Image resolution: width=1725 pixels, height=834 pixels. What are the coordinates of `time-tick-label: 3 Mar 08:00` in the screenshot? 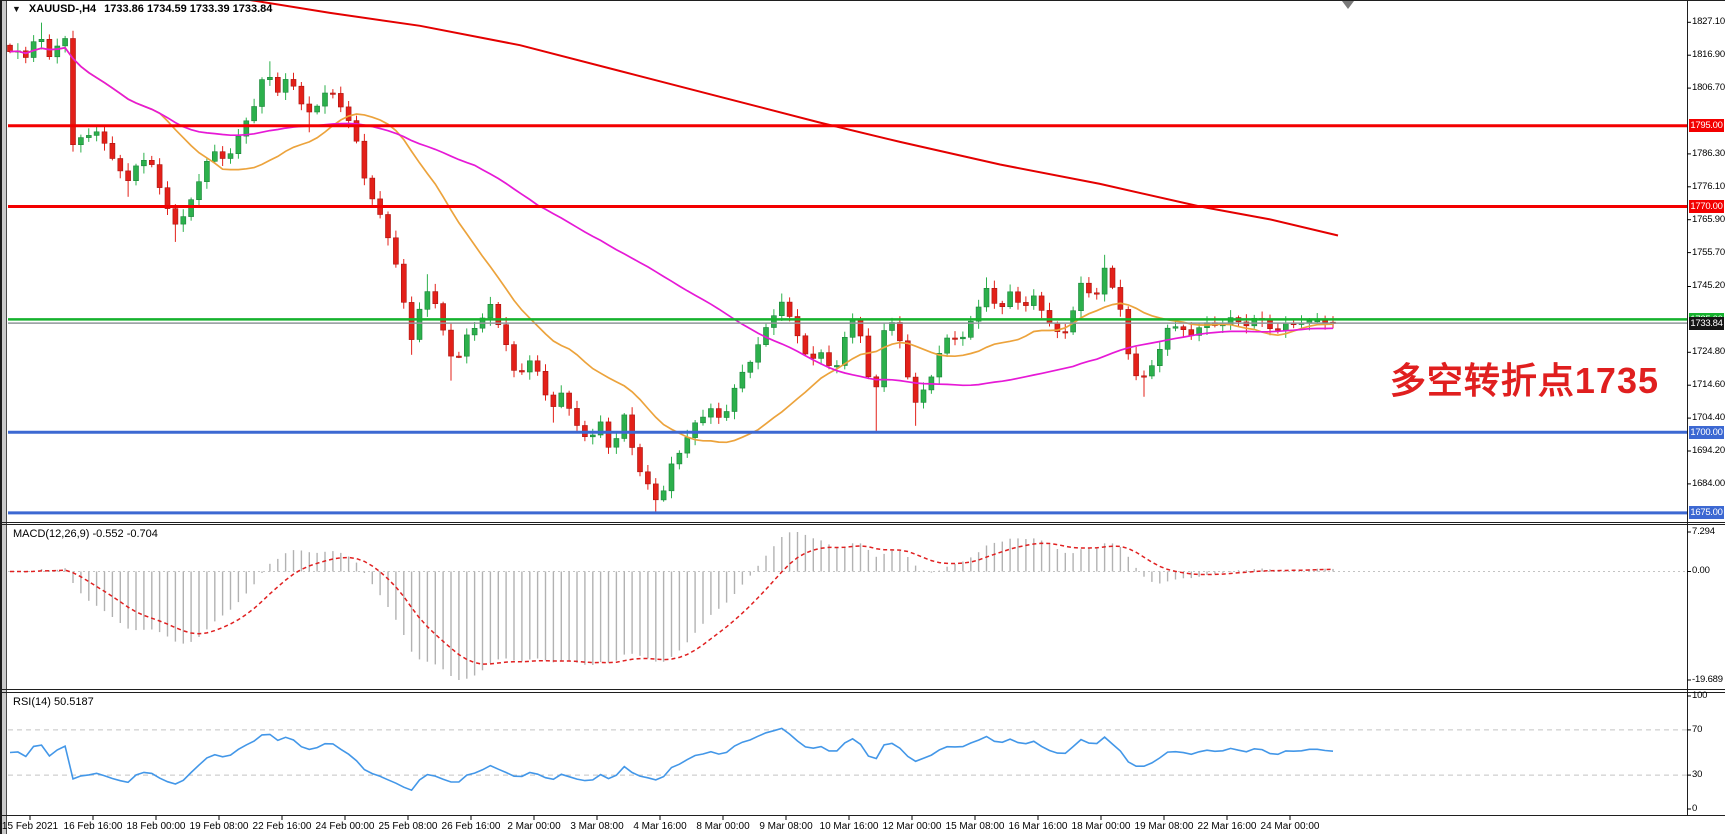 It's located at (597, 826).